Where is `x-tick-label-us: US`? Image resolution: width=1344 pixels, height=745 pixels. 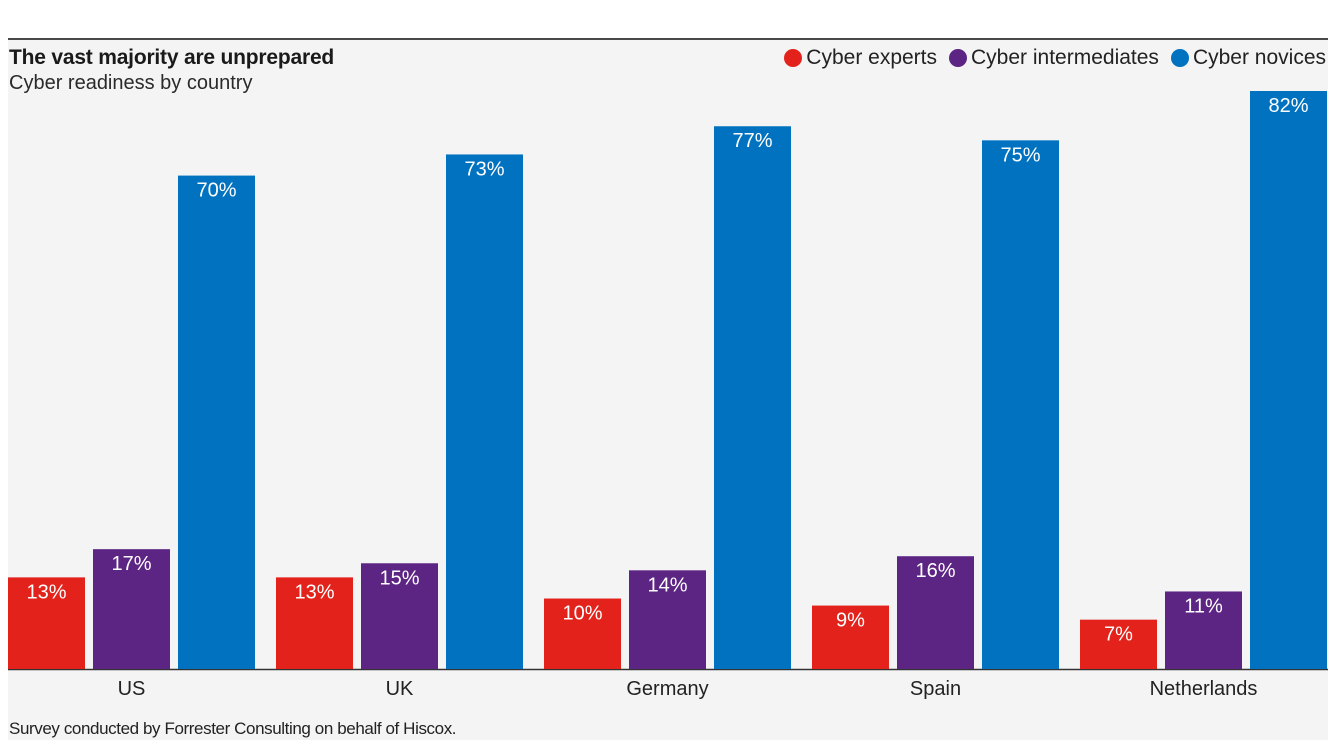 x-tick-label-us: US is located at coordinates (132, 689).